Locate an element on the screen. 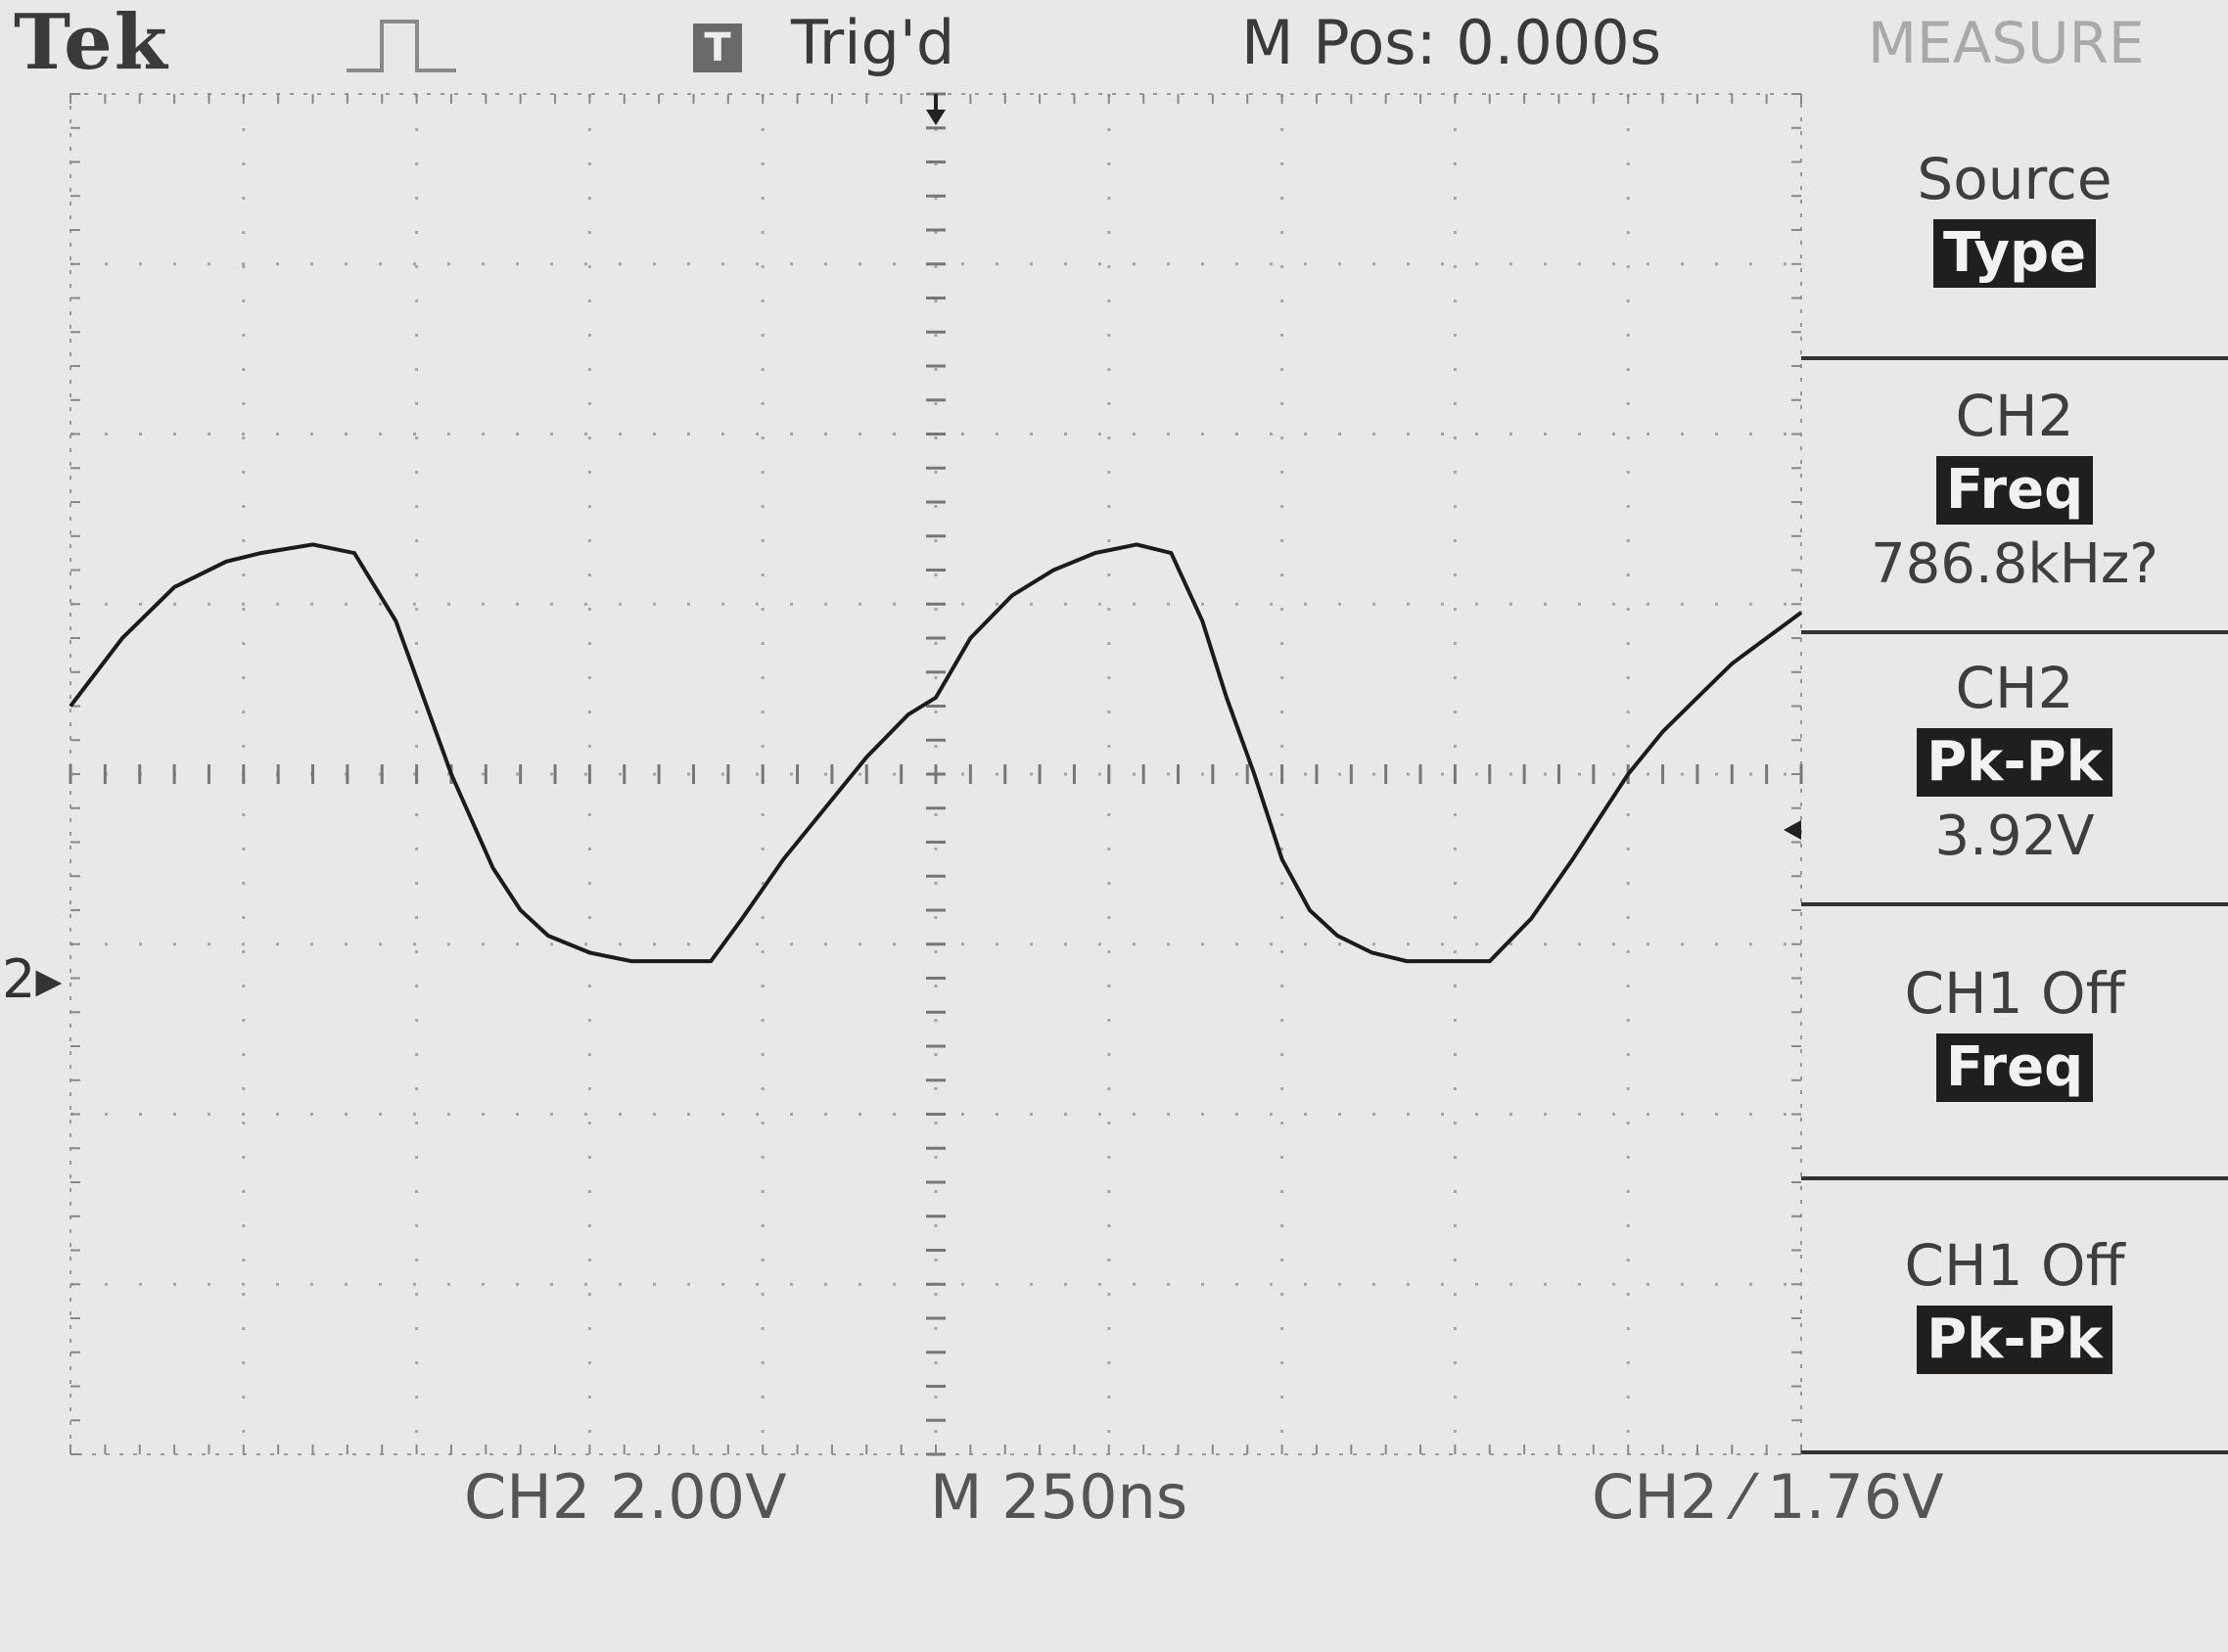 This screenshot has width=2228, height=1652. trigger-icon: T is located at coordinates (718, 47).